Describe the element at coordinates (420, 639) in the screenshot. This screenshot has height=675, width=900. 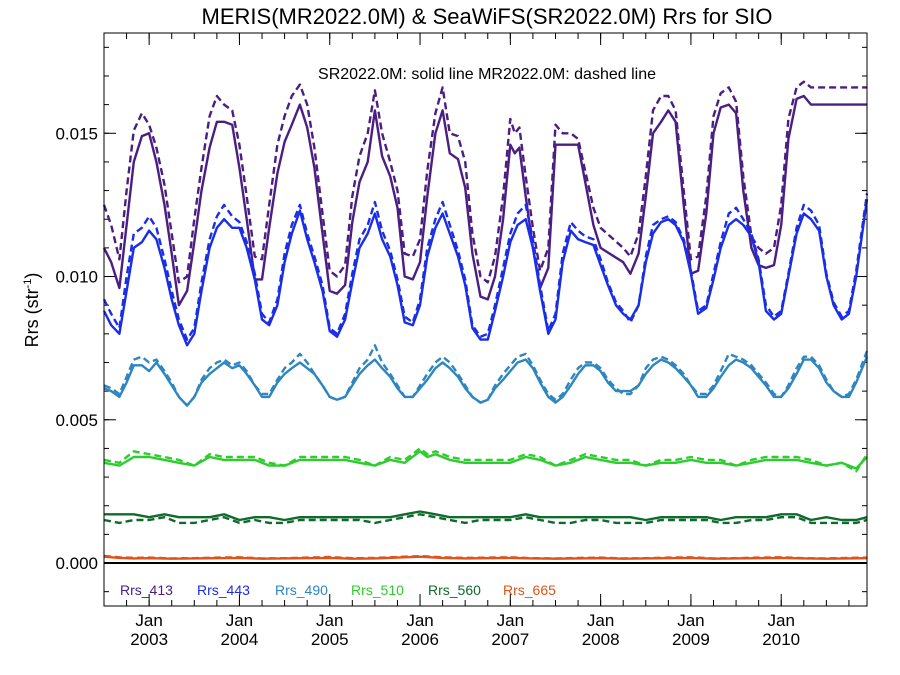
I see `x-tick-year: 2006` at that location.